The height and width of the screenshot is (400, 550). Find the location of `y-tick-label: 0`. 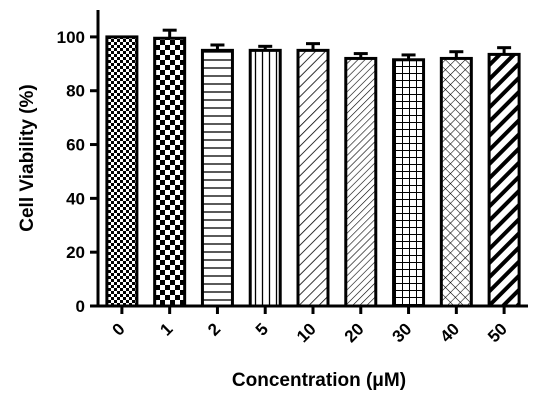

y-tick-label: 0 is located at coordinates (80, 306).